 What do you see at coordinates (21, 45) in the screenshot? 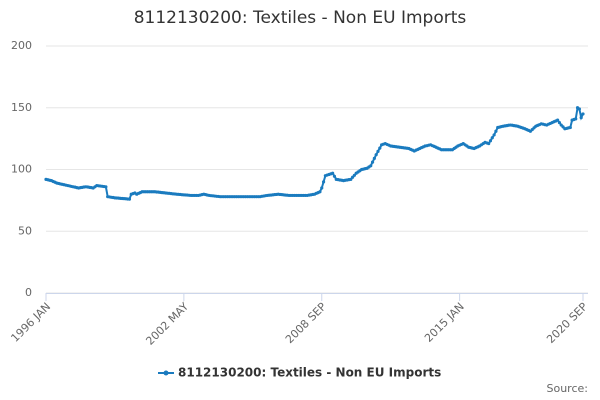
I see `y-tick-label: 200` at bounding box center [21, 45].